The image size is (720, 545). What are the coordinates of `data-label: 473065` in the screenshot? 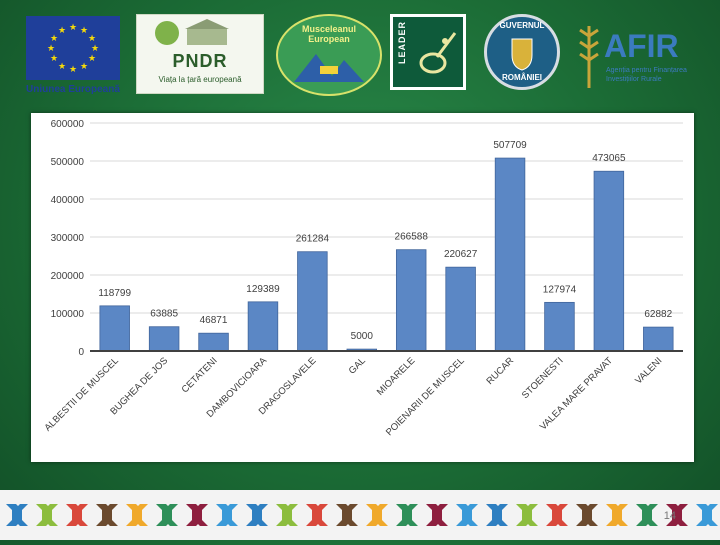 It's located at (609, 158).